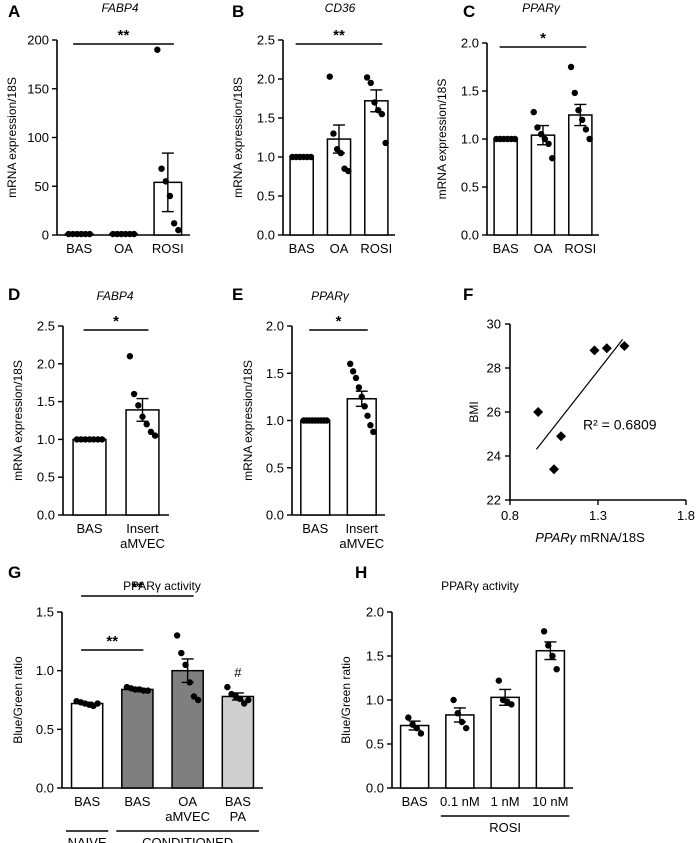  I want to click on group-label: ROSI, so click(505, 827).